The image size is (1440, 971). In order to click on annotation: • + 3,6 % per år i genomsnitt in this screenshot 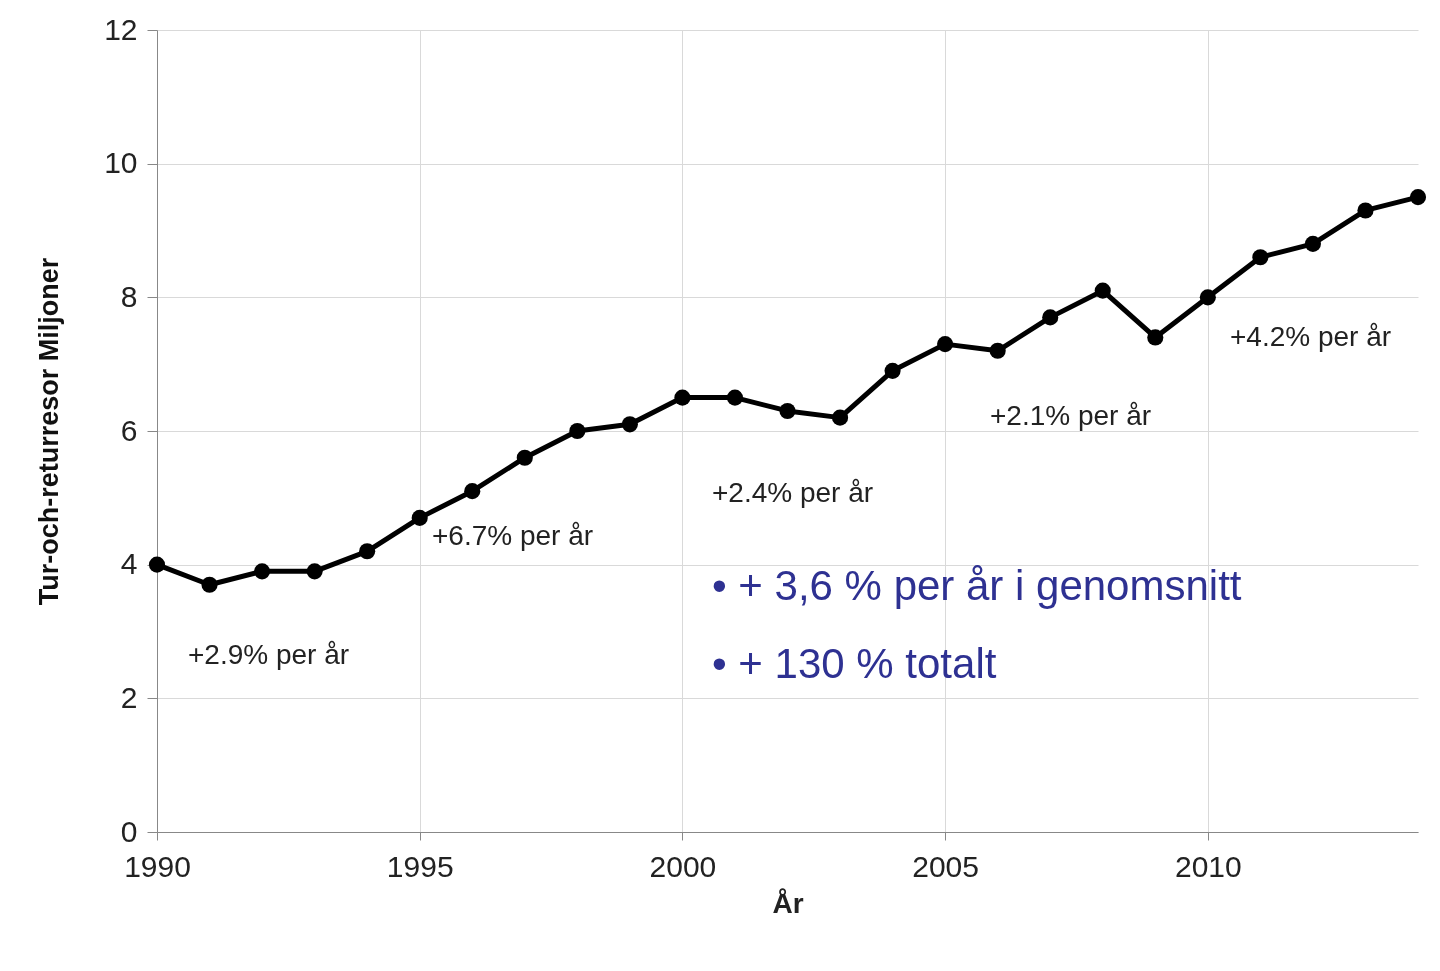, I will do `click(977, 585)`.